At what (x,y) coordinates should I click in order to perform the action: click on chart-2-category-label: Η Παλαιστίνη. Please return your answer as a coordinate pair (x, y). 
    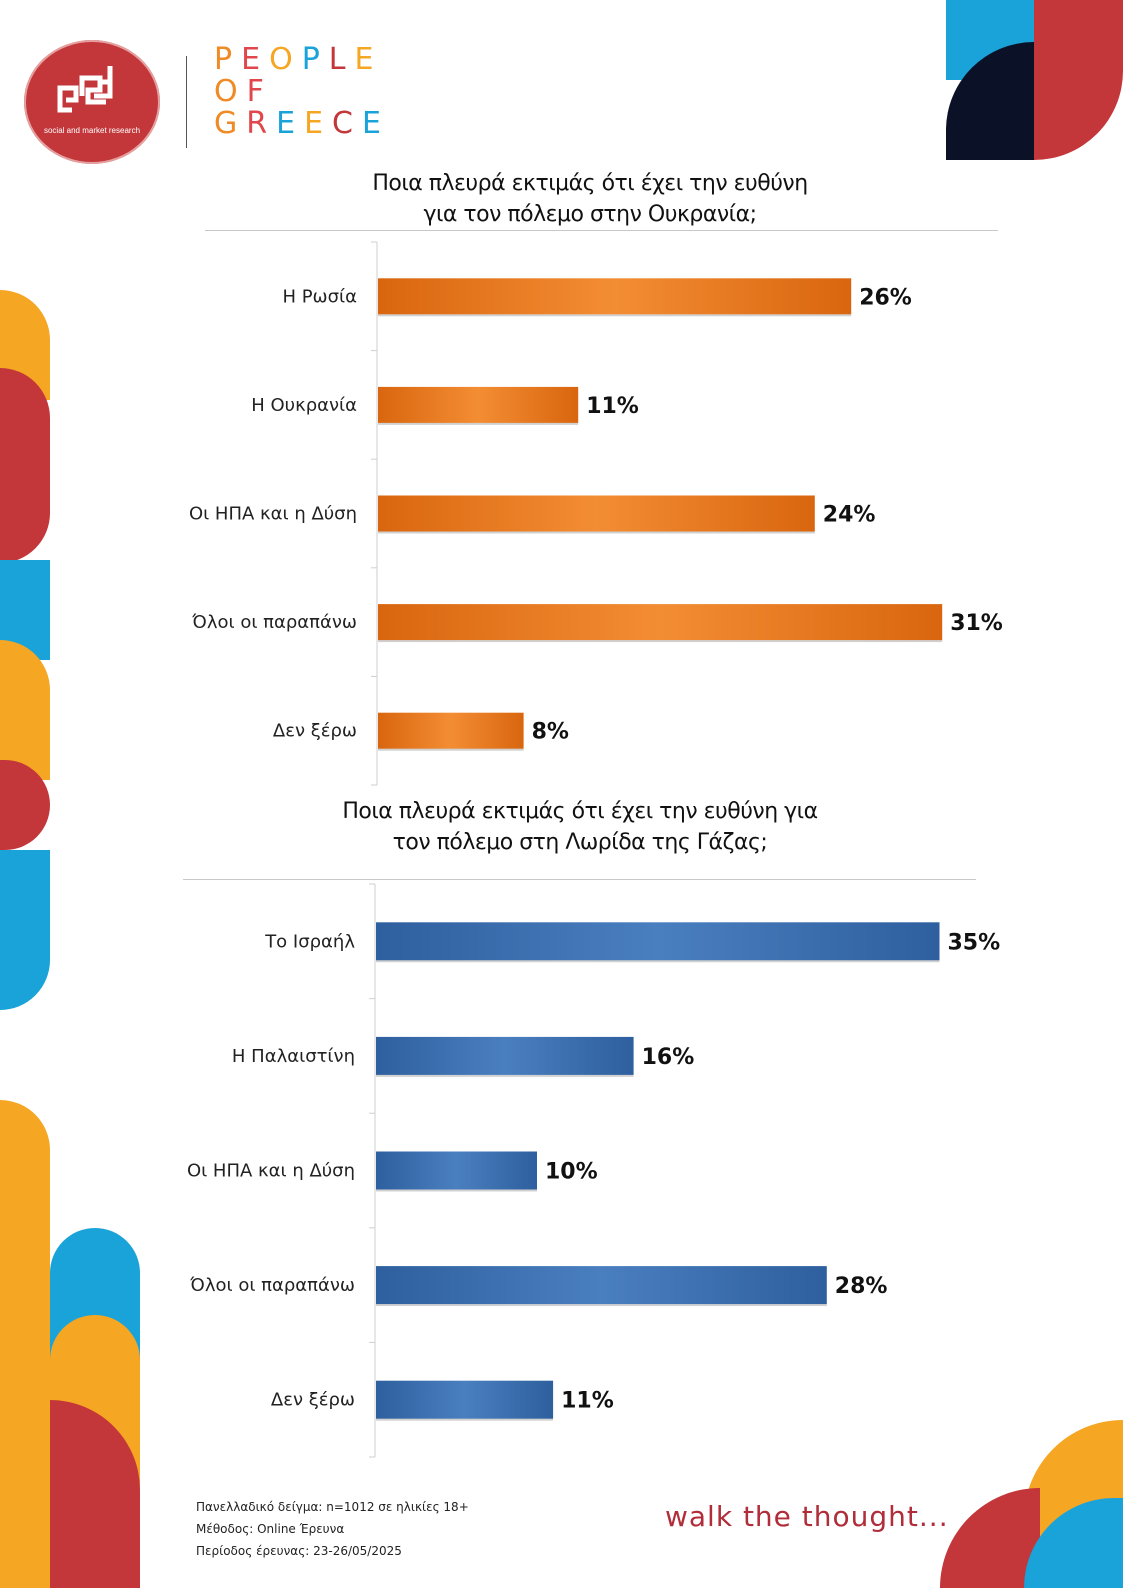
    Looking at the image, I should click on (293, 1056).